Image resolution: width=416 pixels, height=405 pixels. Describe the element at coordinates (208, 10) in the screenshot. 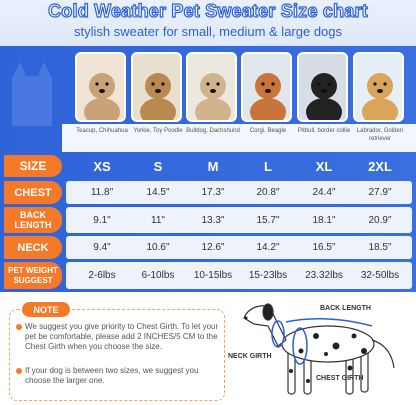

I see `title: Cold Weather Pet Sweater Size chart` at that location.